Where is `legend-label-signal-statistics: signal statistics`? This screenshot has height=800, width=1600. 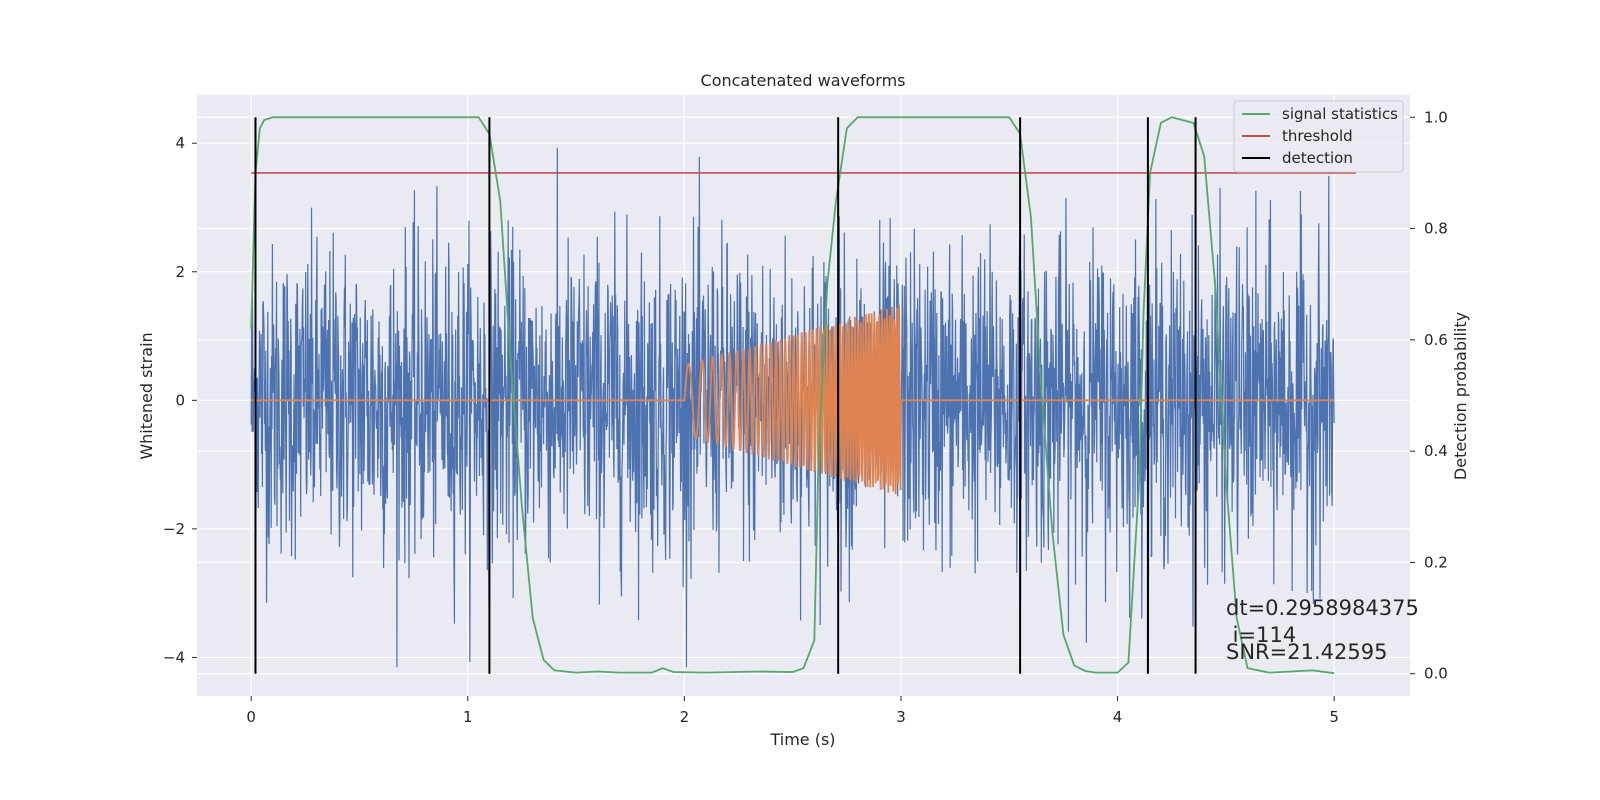 legend-label-signal-statistics: signal statistics is located at coordinates (1340, 114).